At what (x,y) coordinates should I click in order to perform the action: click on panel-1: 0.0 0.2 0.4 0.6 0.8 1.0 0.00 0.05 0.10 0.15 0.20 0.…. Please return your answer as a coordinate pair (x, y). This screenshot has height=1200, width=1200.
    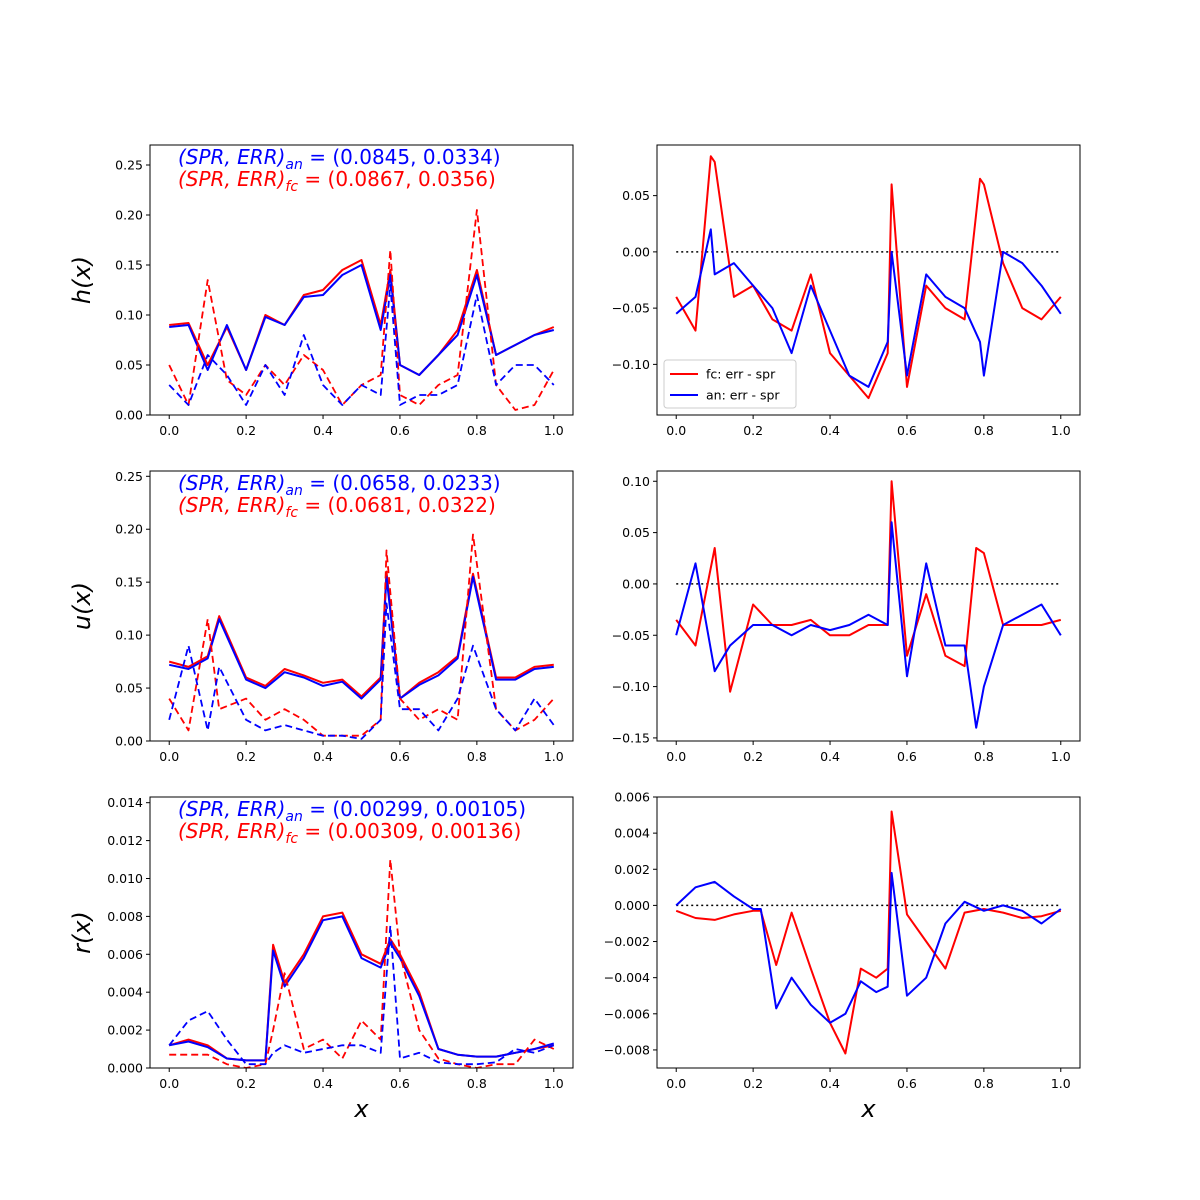
    Looking at the image, I should click on (321, 291).